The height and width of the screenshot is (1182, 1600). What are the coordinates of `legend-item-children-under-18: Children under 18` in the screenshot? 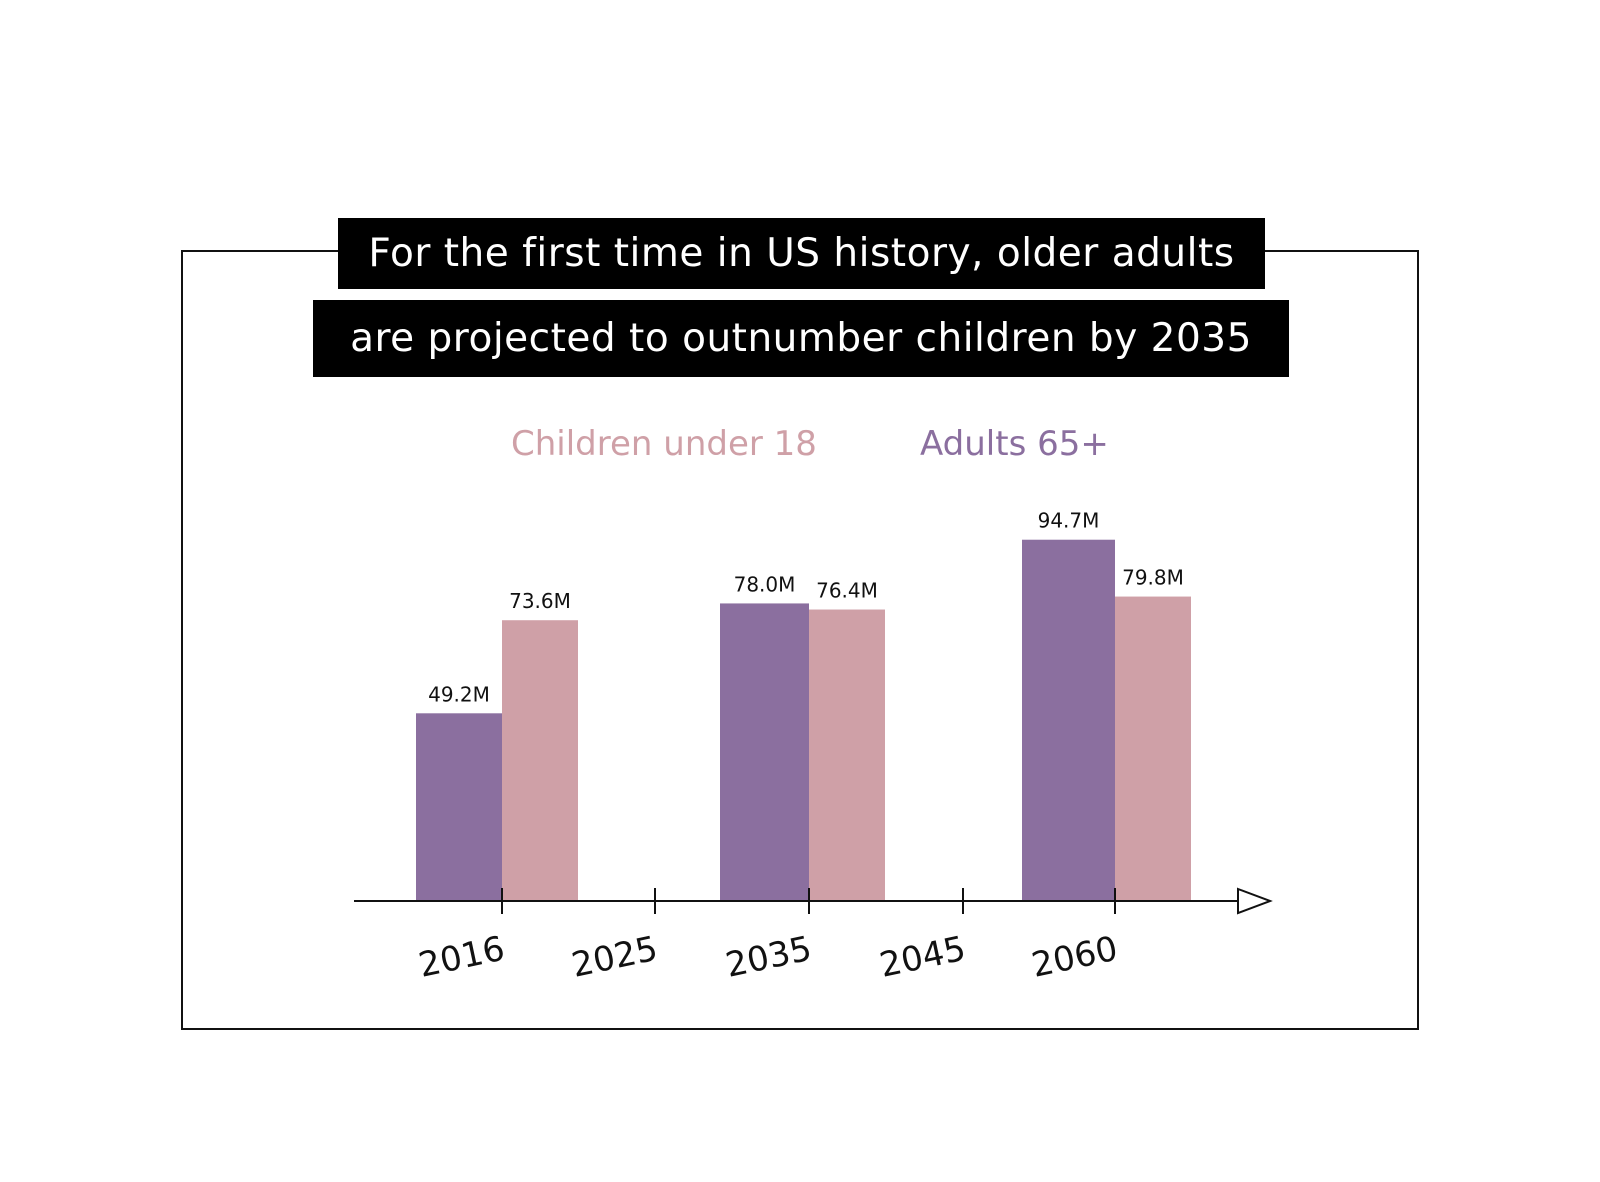 It's located at (664, 444).